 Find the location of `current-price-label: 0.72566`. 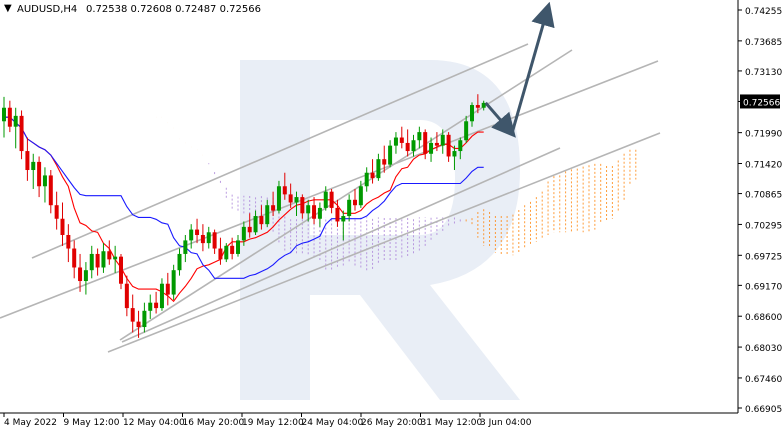

current-price-label: 0.72566 is located at coordinates (761, 103).